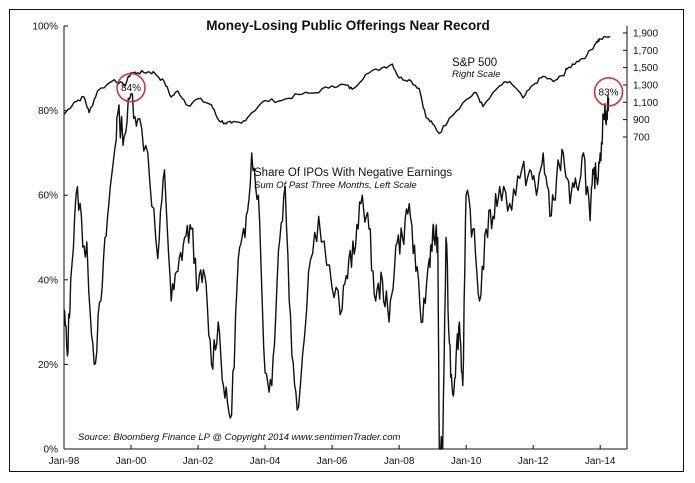  I want to click on x-tick-label: Jan-04, so click(265, 461).